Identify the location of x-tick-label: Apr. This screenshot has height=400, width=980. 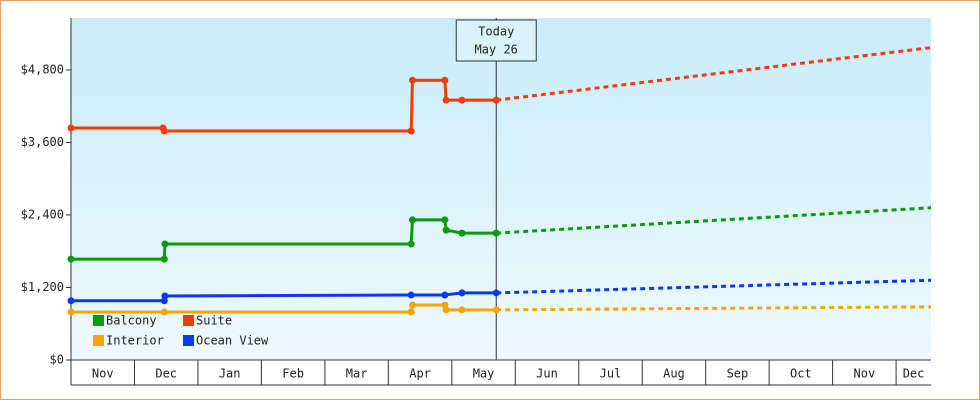
(420, 374).